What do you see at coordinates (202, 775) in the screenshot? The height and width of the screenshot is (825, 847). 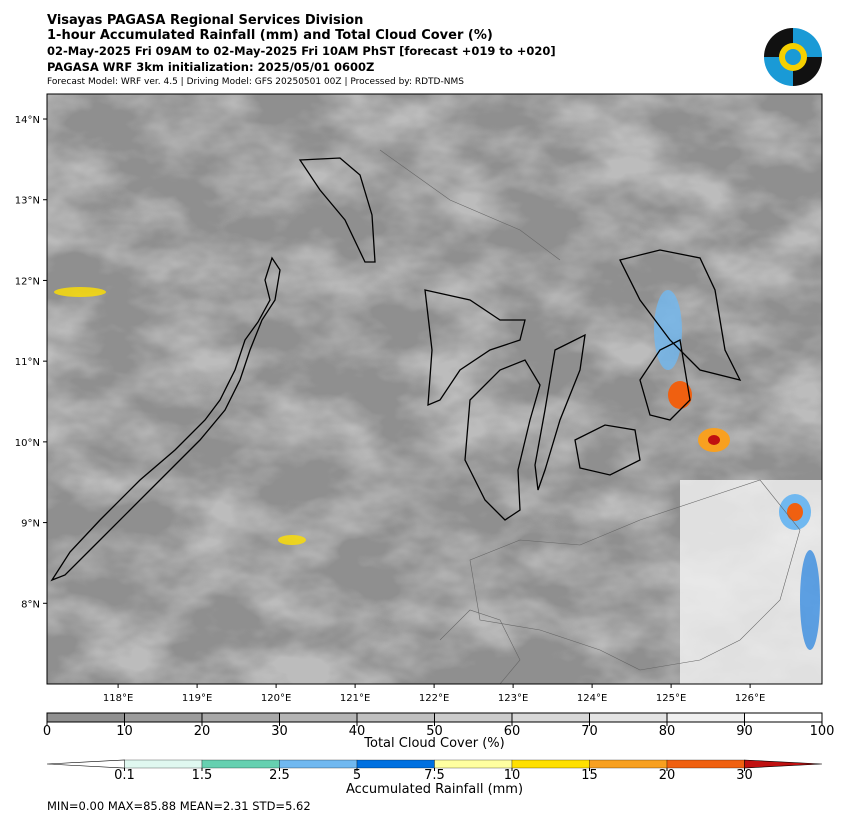 I see `colorbar-tick-label: 1.5` at bounding box center [202, 775].